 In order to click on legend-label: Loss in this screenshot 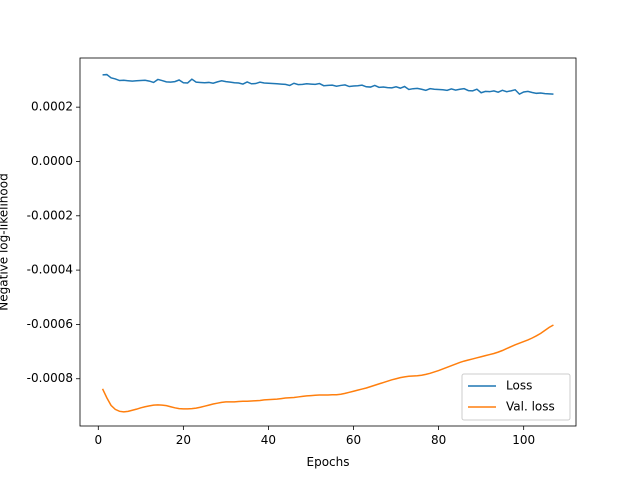, I will do `click(519, 386)`.